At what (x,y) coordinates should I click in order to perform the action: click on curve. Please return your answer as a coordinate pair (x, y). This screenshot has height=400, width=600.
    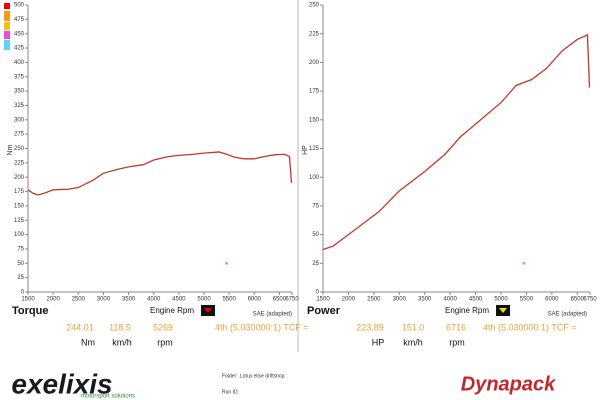
    Looking at the image, I should click on (160, 173).